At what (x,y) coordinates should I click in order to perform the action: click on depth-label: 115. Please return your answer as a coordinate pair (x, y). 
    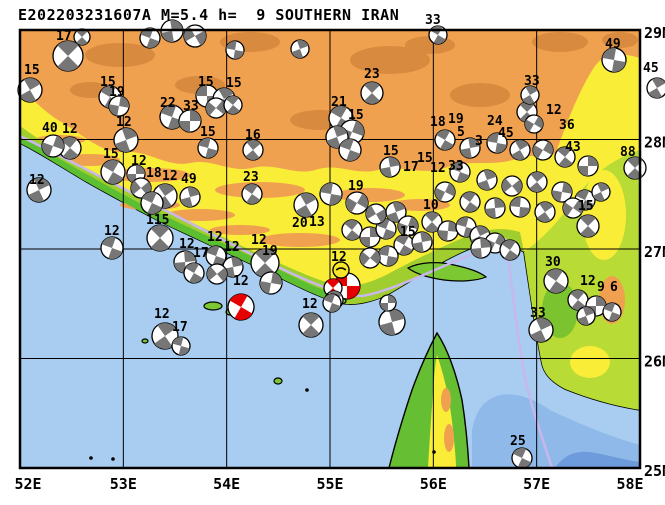
    Looking at the image, I should click on (157, 220).